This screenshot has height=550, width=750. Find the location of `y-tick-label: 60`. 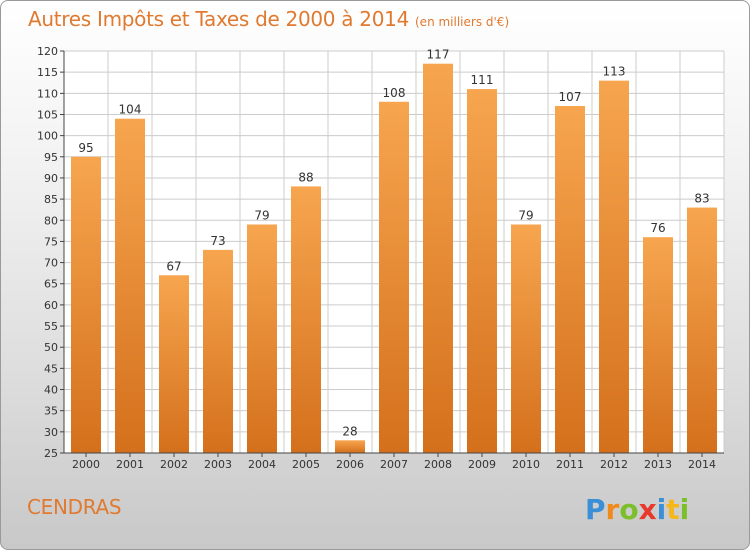

y-tick-label: 60 is located at coordinates (51, 305).